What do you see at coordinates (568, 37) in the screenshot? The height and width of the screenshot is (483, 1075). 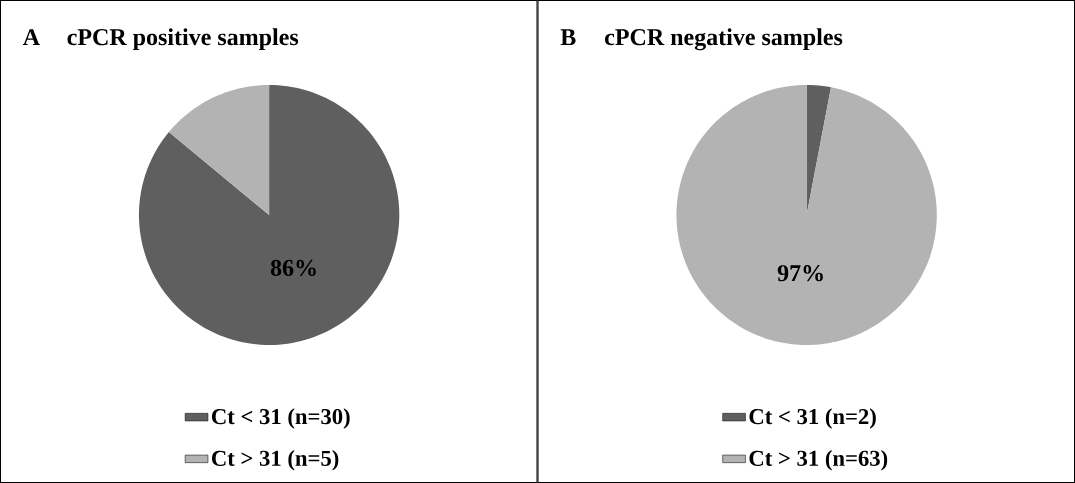 I see `text: B` at bounding box center [568, 37].